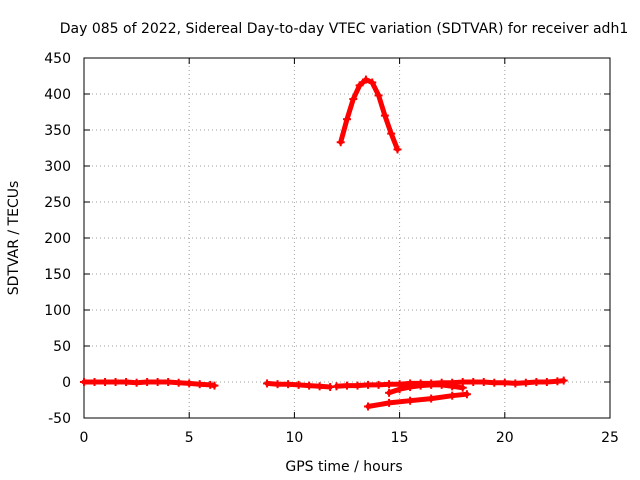 The height and width of the screenshot is (480, 640). I want to click on y-tick-label: 150, so click(57, 275).